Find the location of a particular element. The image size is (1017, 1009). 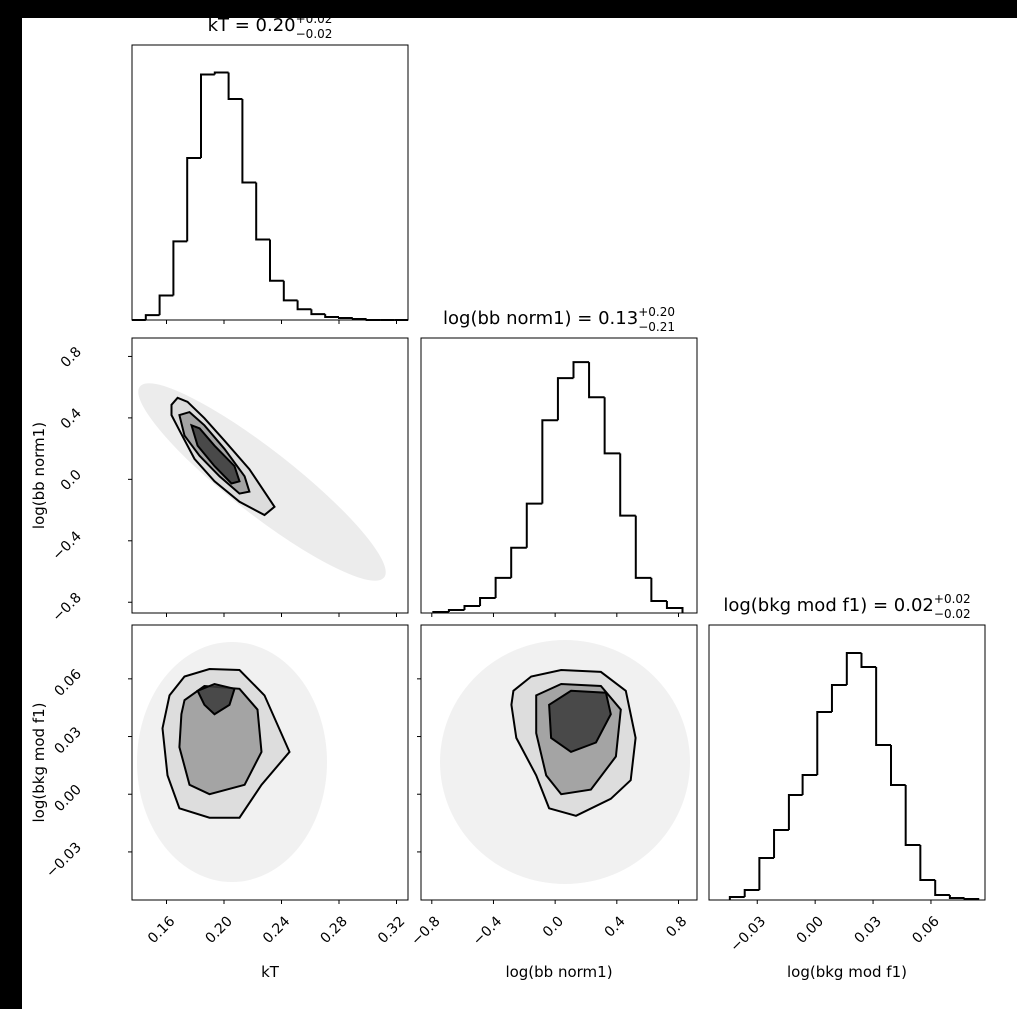

title-lower: −0.21 is located at coordinates (656, 327).